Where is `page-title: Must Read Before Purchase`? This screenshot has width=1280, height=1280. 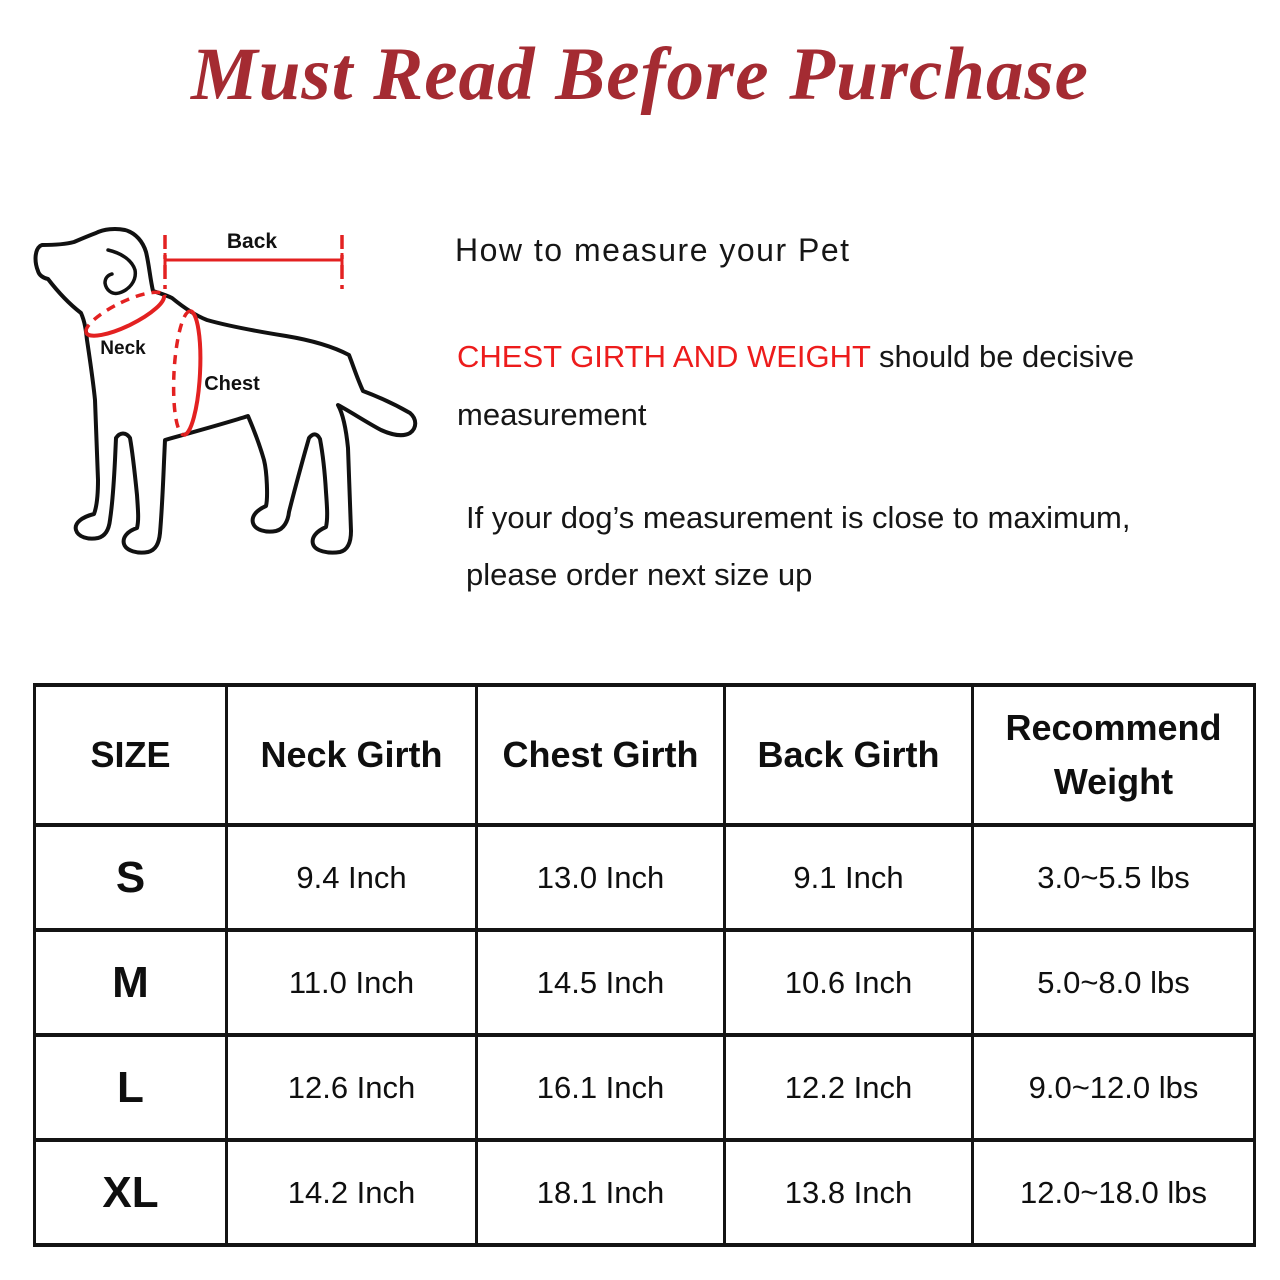
page-title: Must Read Before Purchase is located at coordinates (640, 74).